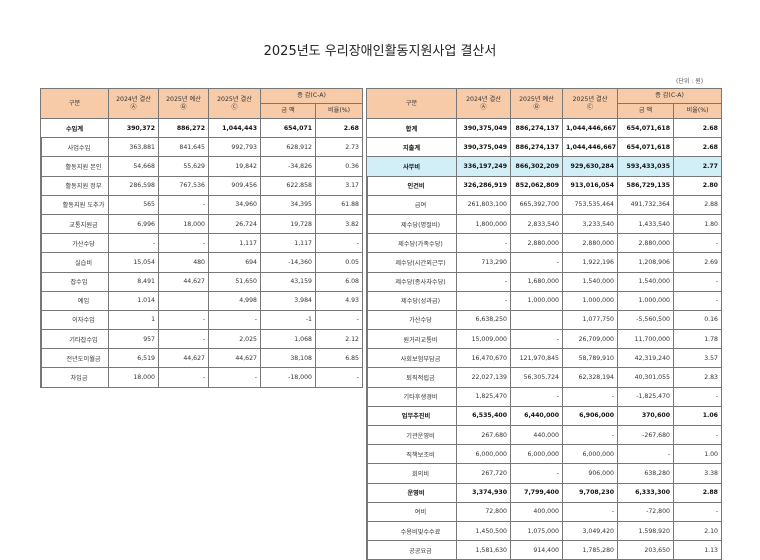  I want to click on header-change: 증 감(C-A), so click(311, 96).